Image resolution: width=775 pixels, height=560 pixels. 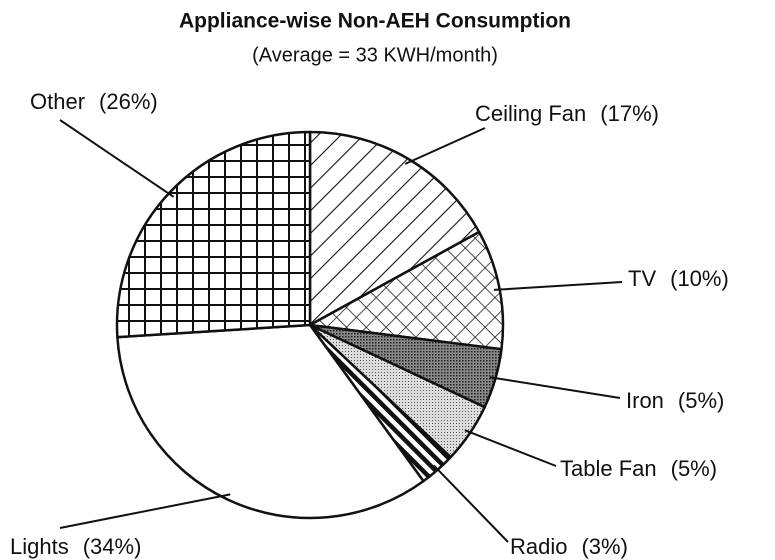 What do you see at coordinates (608, 468) in the screenshot?
I see `category-label: Table Fan` at bounding box center [608, 468].